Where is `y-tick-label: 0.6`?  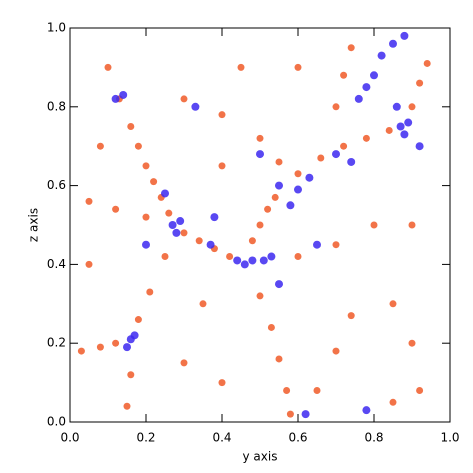
y-tick-label: 0.6 is located at coordinates (56, 185).